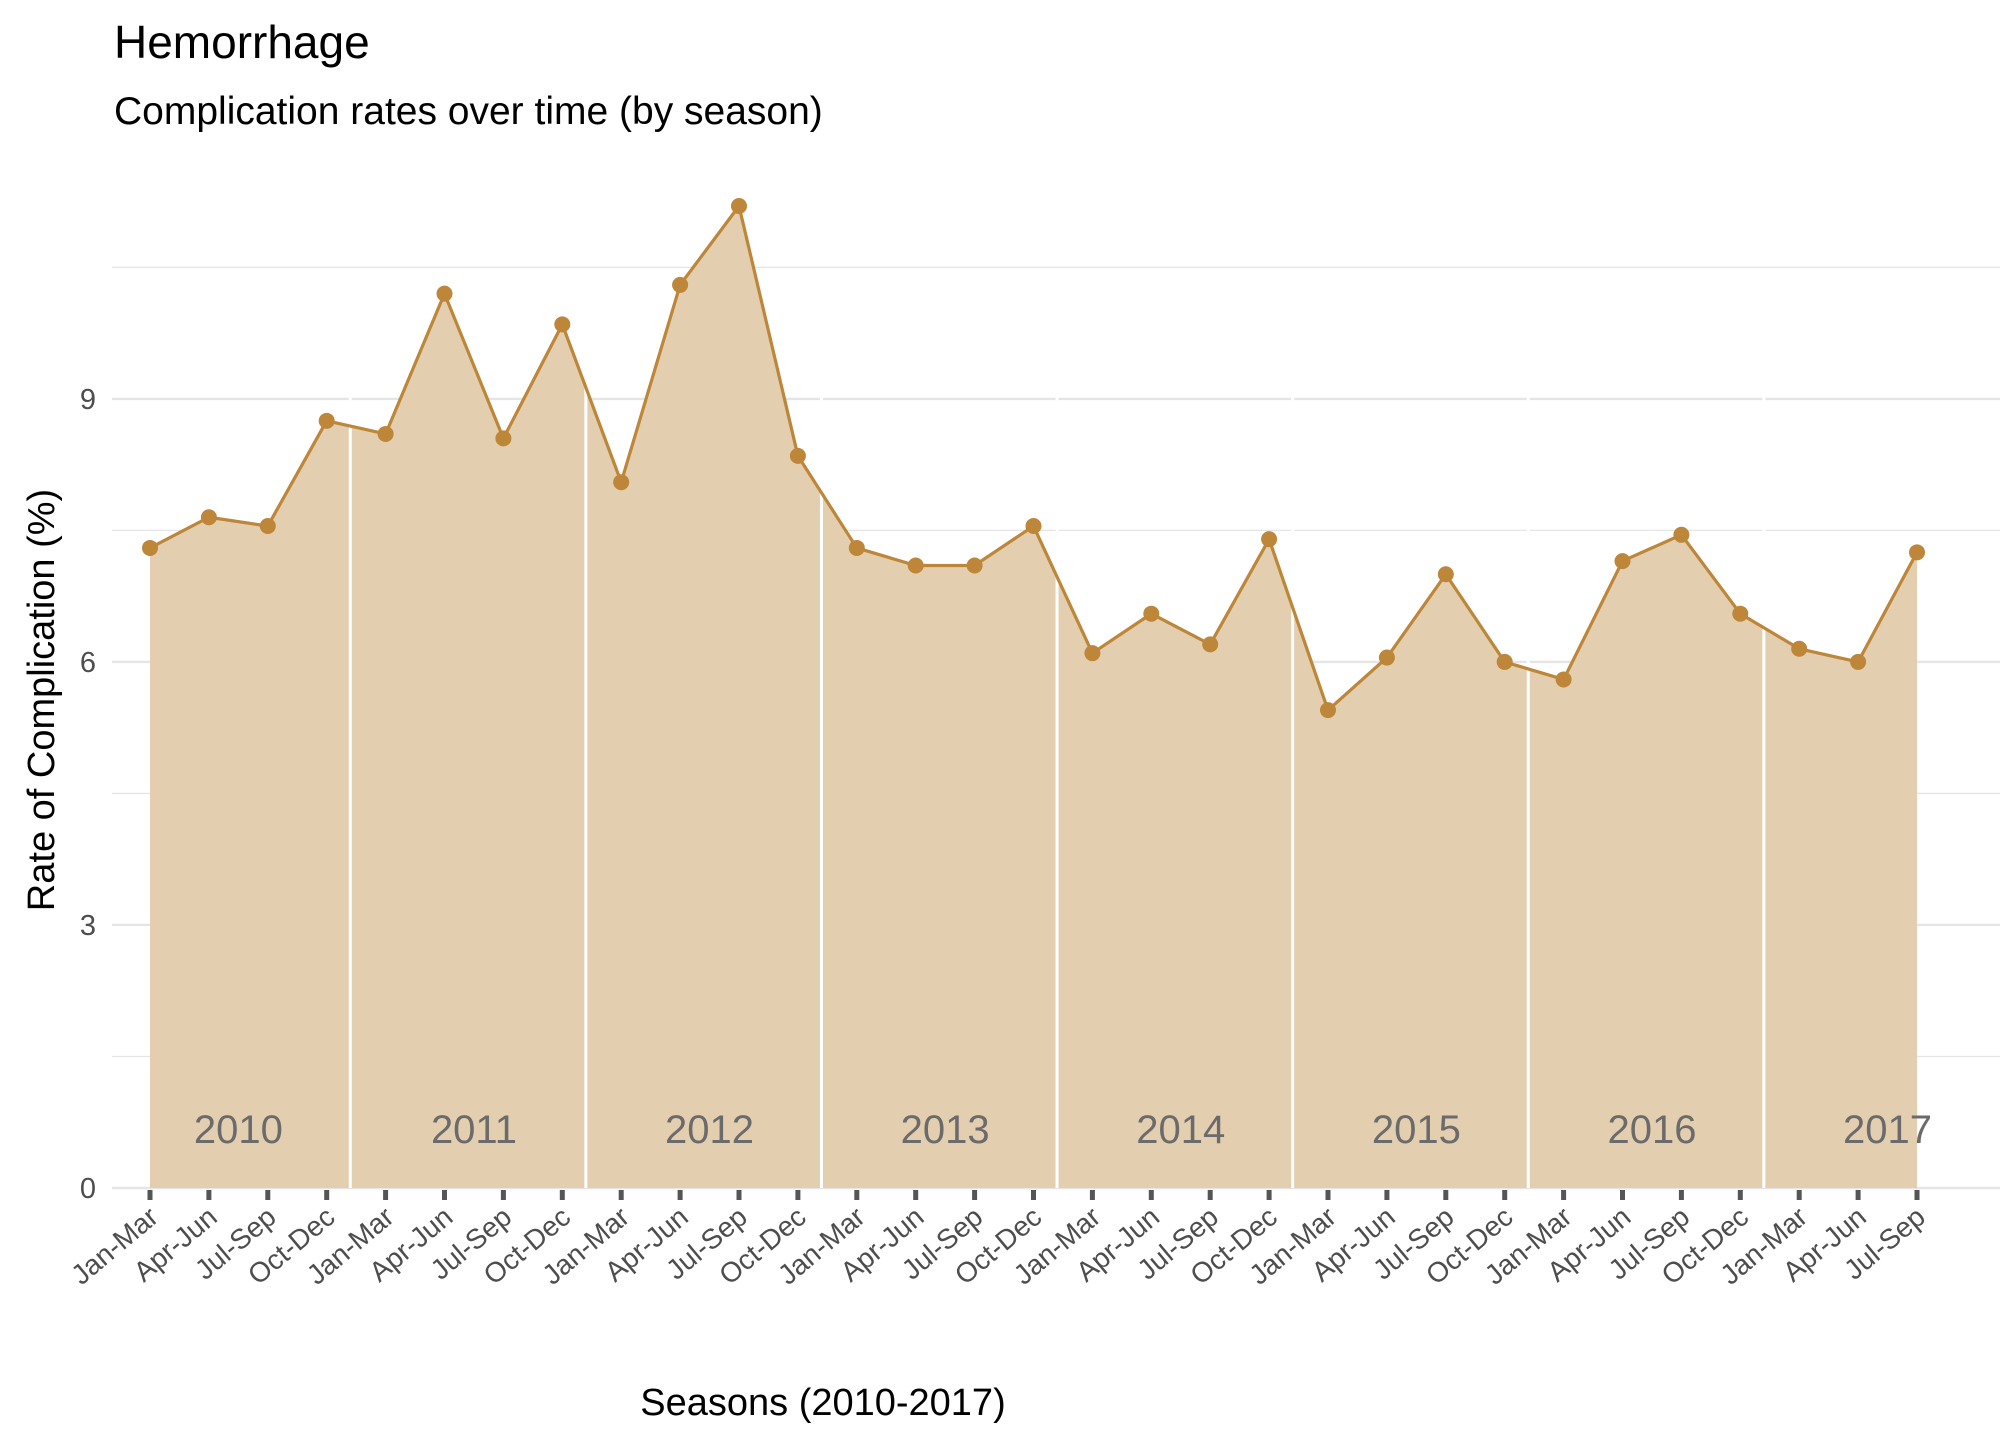 Image resolution: width=2016 pixels, height=1440 pixels. Describe the element at coordinates (468, 111) in the screenshot. I see `chart-subtitle: Complication rates over time (by season)` at that location.